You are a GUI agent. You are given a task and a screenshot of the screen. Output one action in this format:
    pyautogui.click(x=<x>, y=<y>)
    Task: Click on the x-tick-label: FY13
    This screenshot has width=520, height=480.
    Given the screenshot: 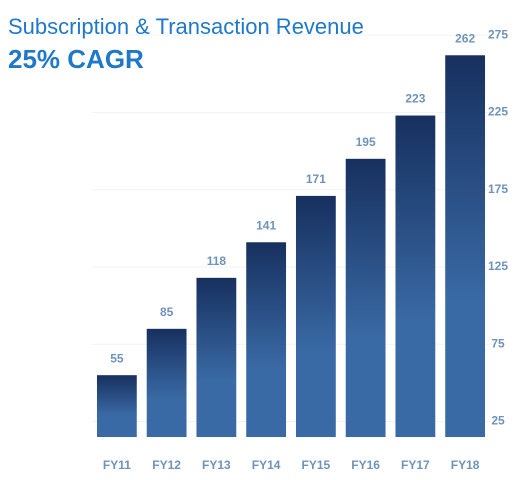 What is the action you would take?
    pyautogui.click(x=216, y=465)
    